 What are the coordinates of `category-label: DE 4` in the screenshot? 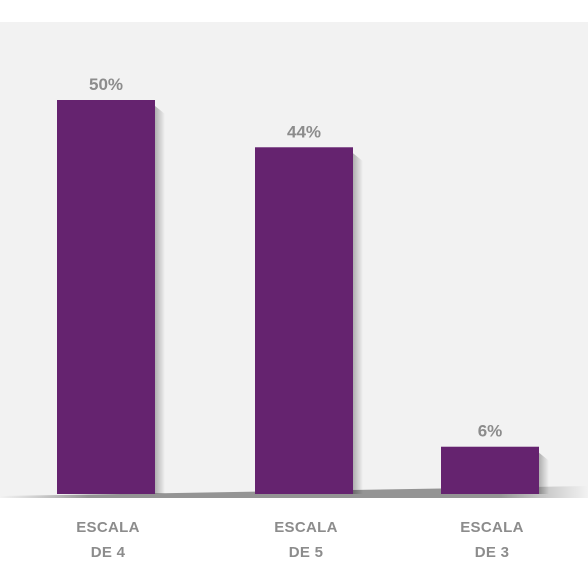 It's located at (108, 552).